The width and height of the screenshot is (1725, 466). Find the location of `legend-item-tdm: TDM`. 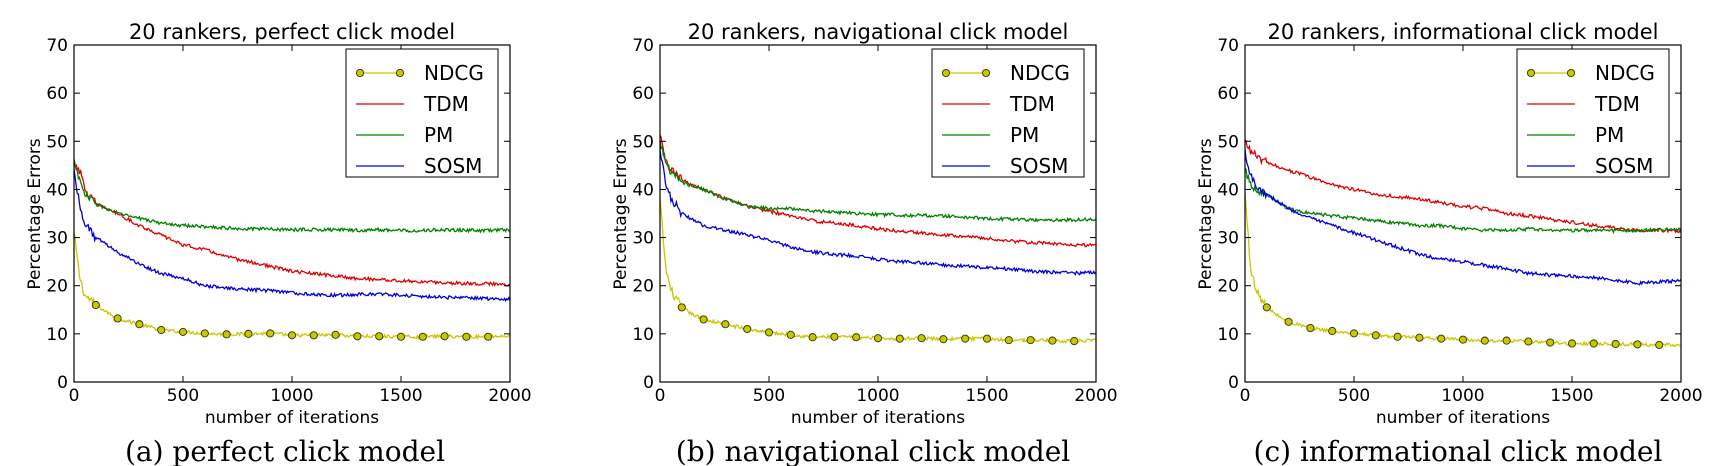

legend-item-tdm: TDM is located at coordinates (412, 104).